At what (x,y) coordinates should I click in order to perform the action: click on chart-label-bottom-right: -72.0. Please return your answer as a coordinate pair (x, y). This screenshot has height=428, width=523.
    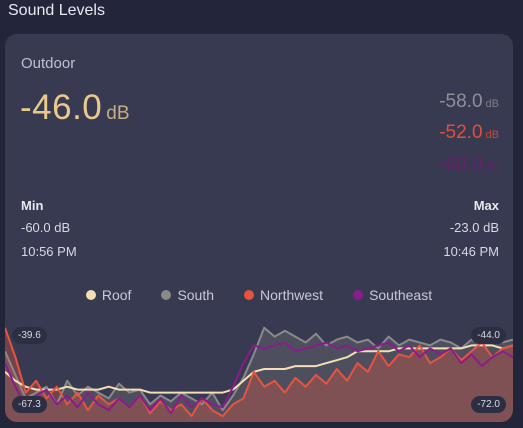
    Looking at the image, I should click on (488, 404).